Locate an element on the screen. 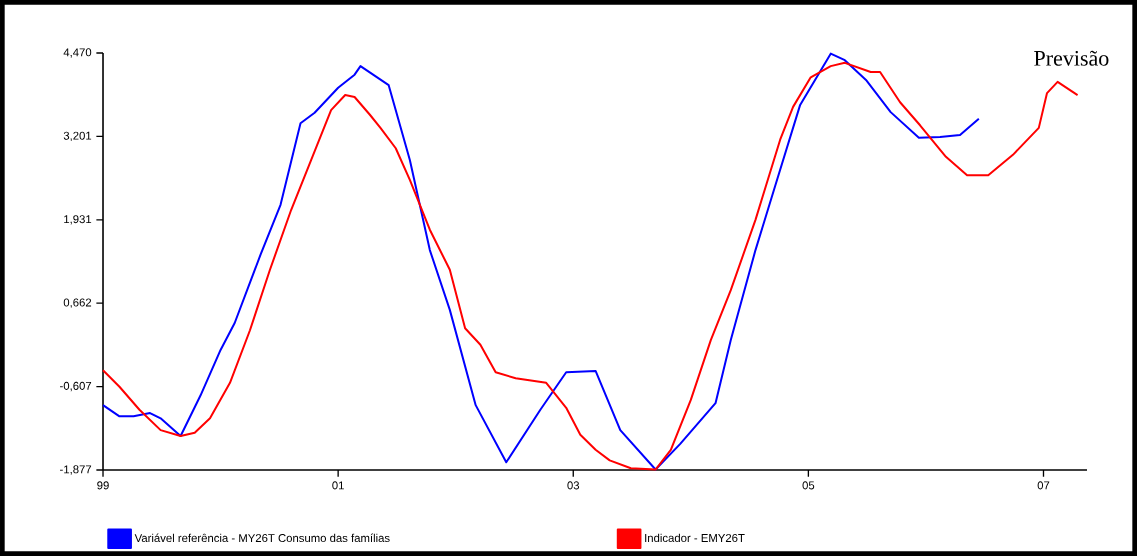 The height and width of the screenshot is (556, 1137). x-tick-label: 07 is located at coordinates (1043, 485).